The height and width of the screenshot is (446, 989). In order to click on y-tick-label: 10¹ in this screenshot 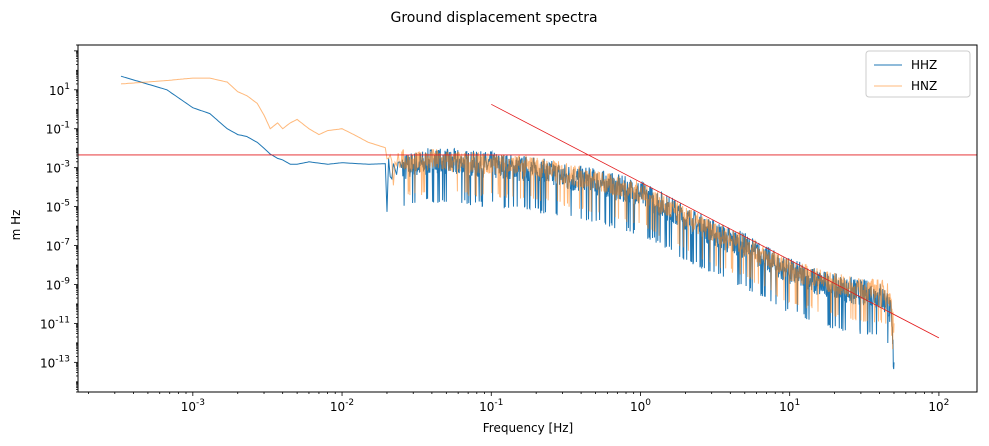, I will do `click(59, 90)`.